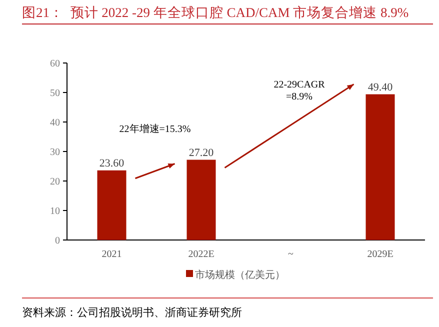 The image size is (439, 327). What do you see at coordinates (291, 254) in the screenshot?
I see `x-tick-label: ~` at bounding box center [291, 254].